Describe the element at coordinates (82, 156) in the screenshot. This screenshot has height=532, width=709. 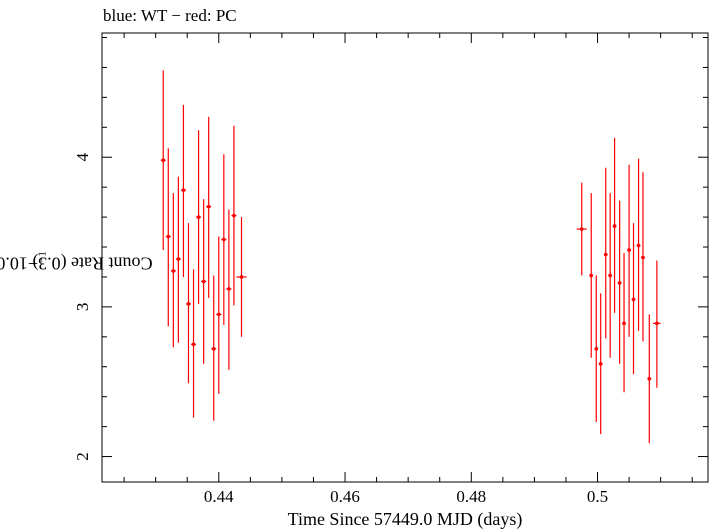
I see `y-tick-label: 4` at that location.